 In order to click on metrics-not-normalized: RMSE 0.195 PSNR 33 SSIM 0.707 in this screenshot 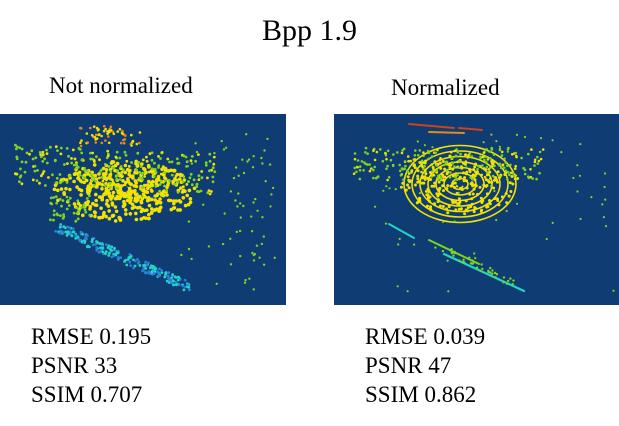, I will do `click(91, 365)`.